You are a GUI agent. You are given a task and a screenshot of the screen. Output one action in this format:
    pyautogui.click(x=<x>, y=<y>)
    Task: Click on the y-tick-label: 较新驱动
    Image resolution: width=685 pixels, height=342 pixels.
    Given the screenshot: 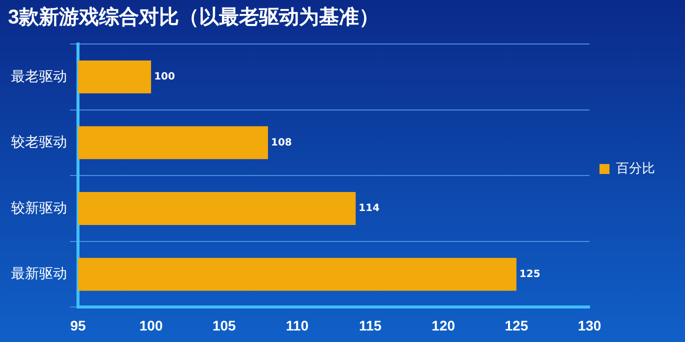 What is the action you would take?
    pyautogui.click(x=39, y=207)
    